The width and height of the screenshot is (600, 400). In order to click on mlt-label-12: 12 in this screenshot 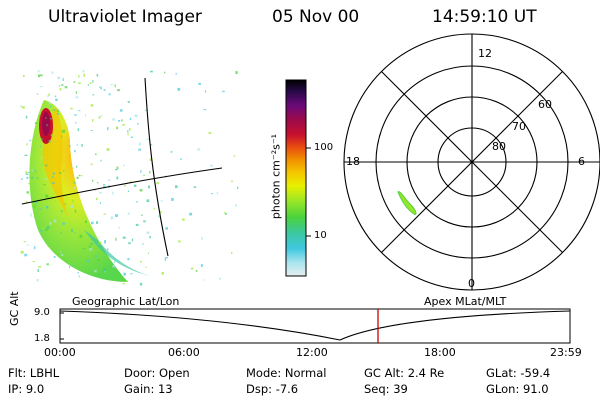, I will do `click(485, 53)`.